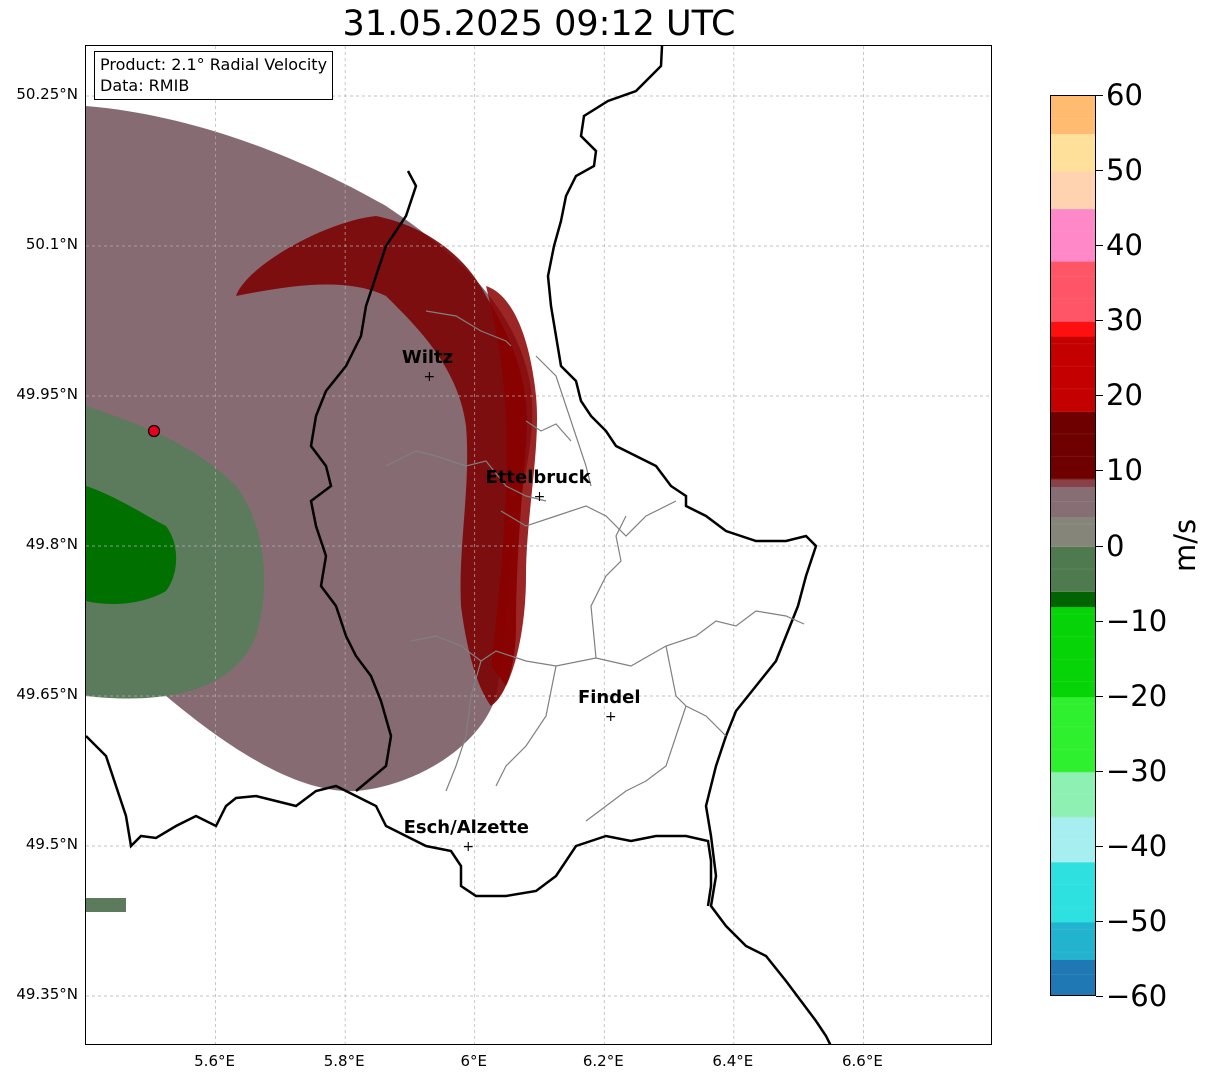  I want to click on colorbar, so click(1073, 545).